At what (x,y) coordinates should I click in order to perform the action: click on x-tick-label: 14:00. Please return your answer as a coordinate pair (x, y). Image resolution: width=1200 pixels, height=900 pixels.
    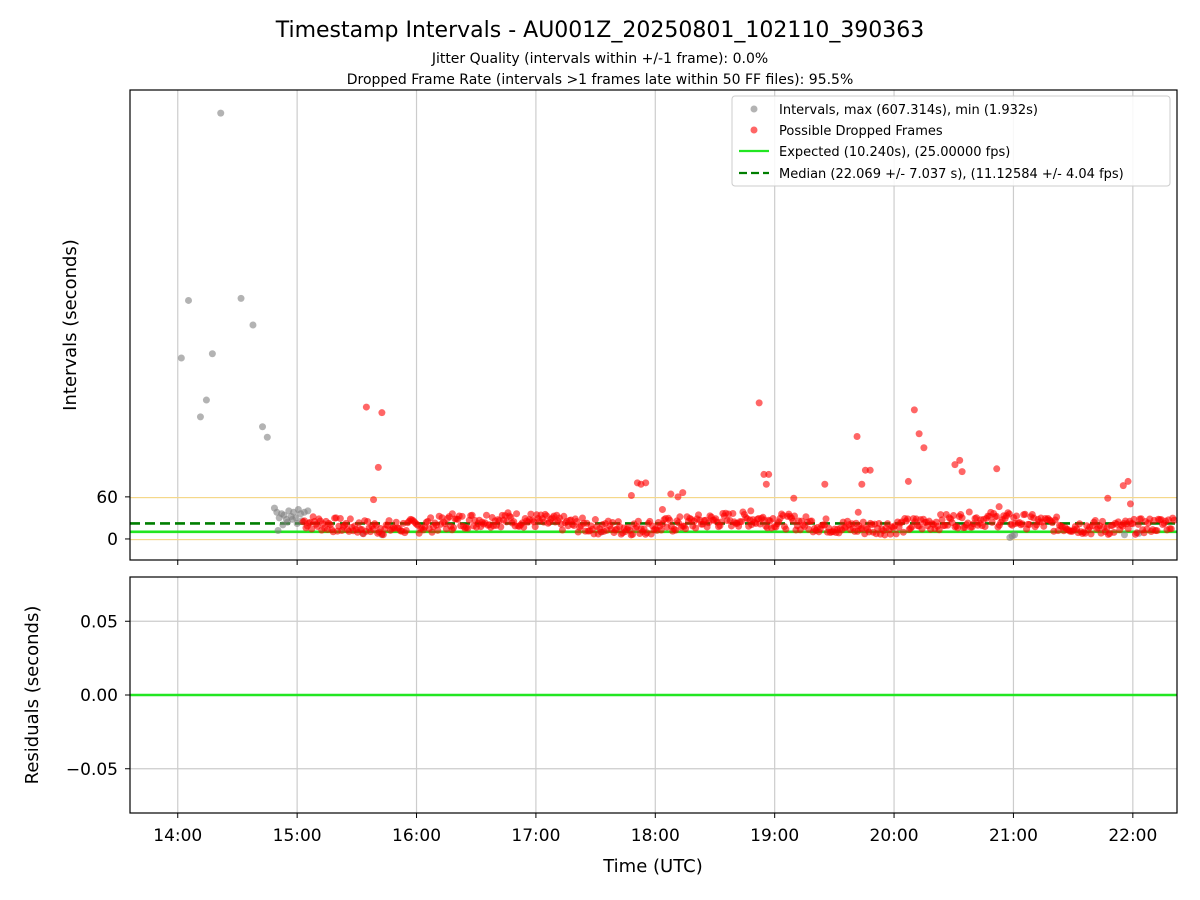
    Looking at the image, I should click on (177, 836).